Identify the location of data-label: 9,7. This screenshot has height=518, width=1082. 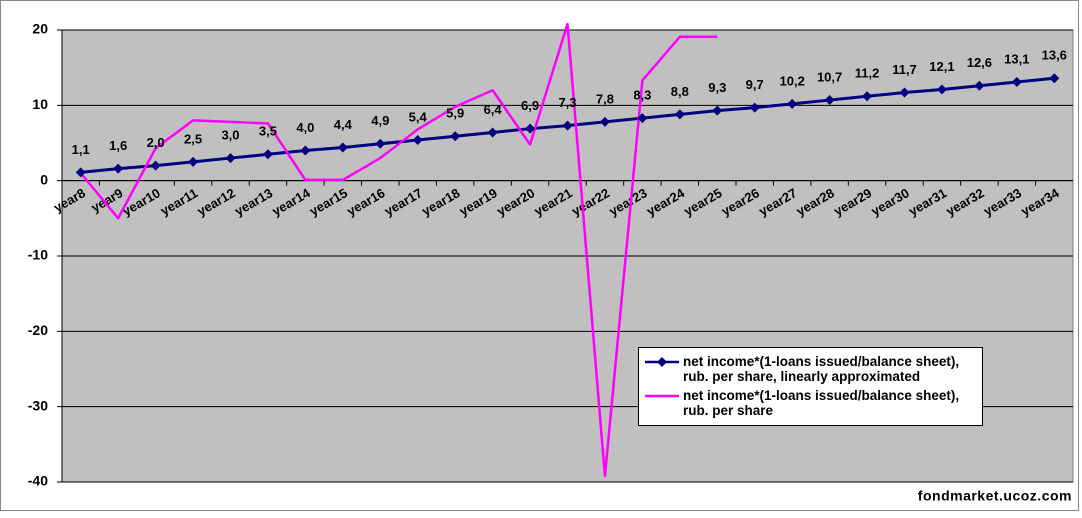
(755, 84).